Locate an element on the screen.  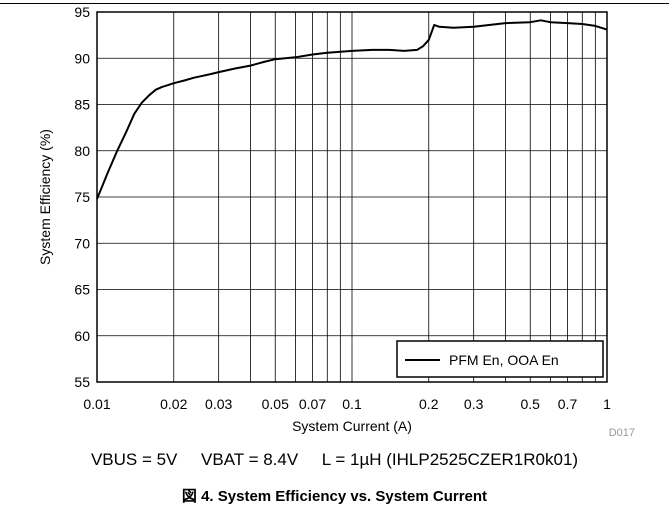
y-tick-label: 55 is located at coordinates (82, 382).